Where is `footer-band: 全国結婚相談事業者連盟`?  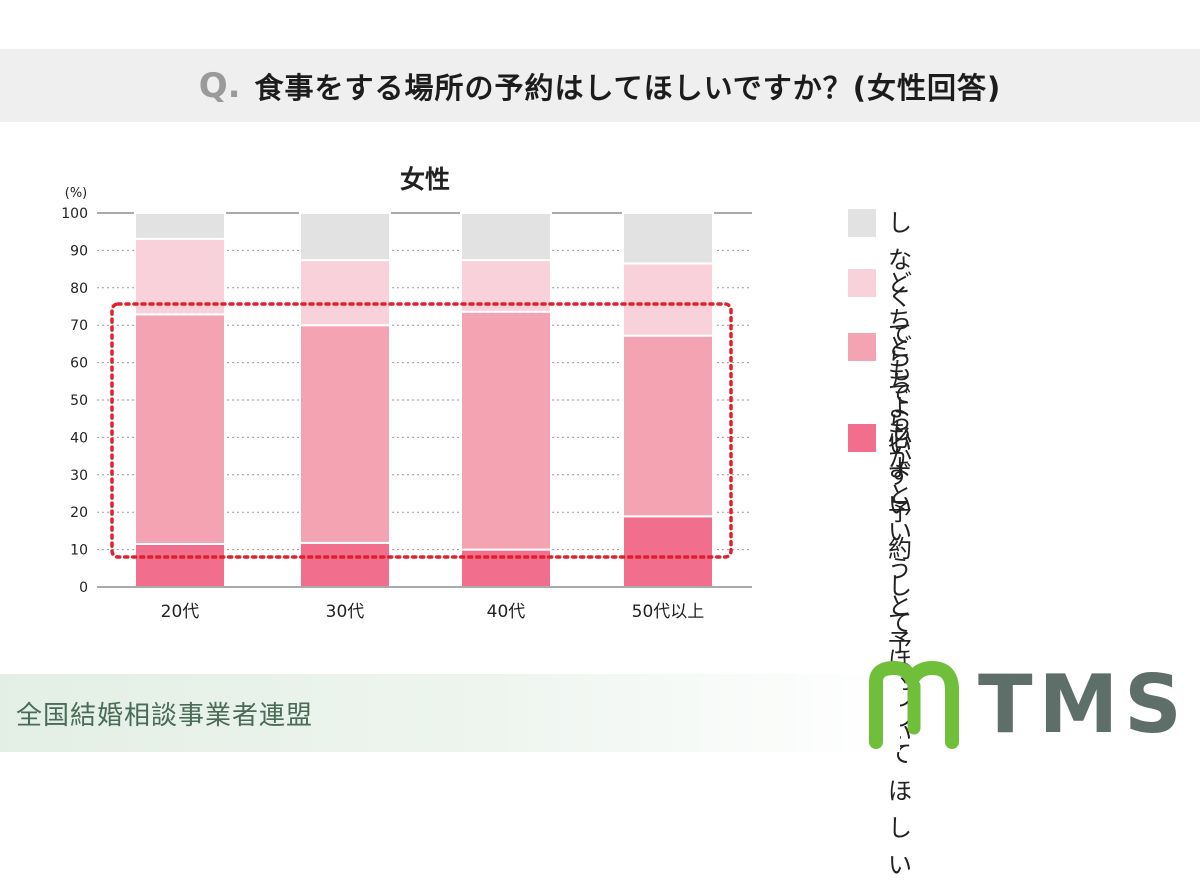
footer-band: 全国結婚相談事業者連盟 is located at coordinates (450, 713).